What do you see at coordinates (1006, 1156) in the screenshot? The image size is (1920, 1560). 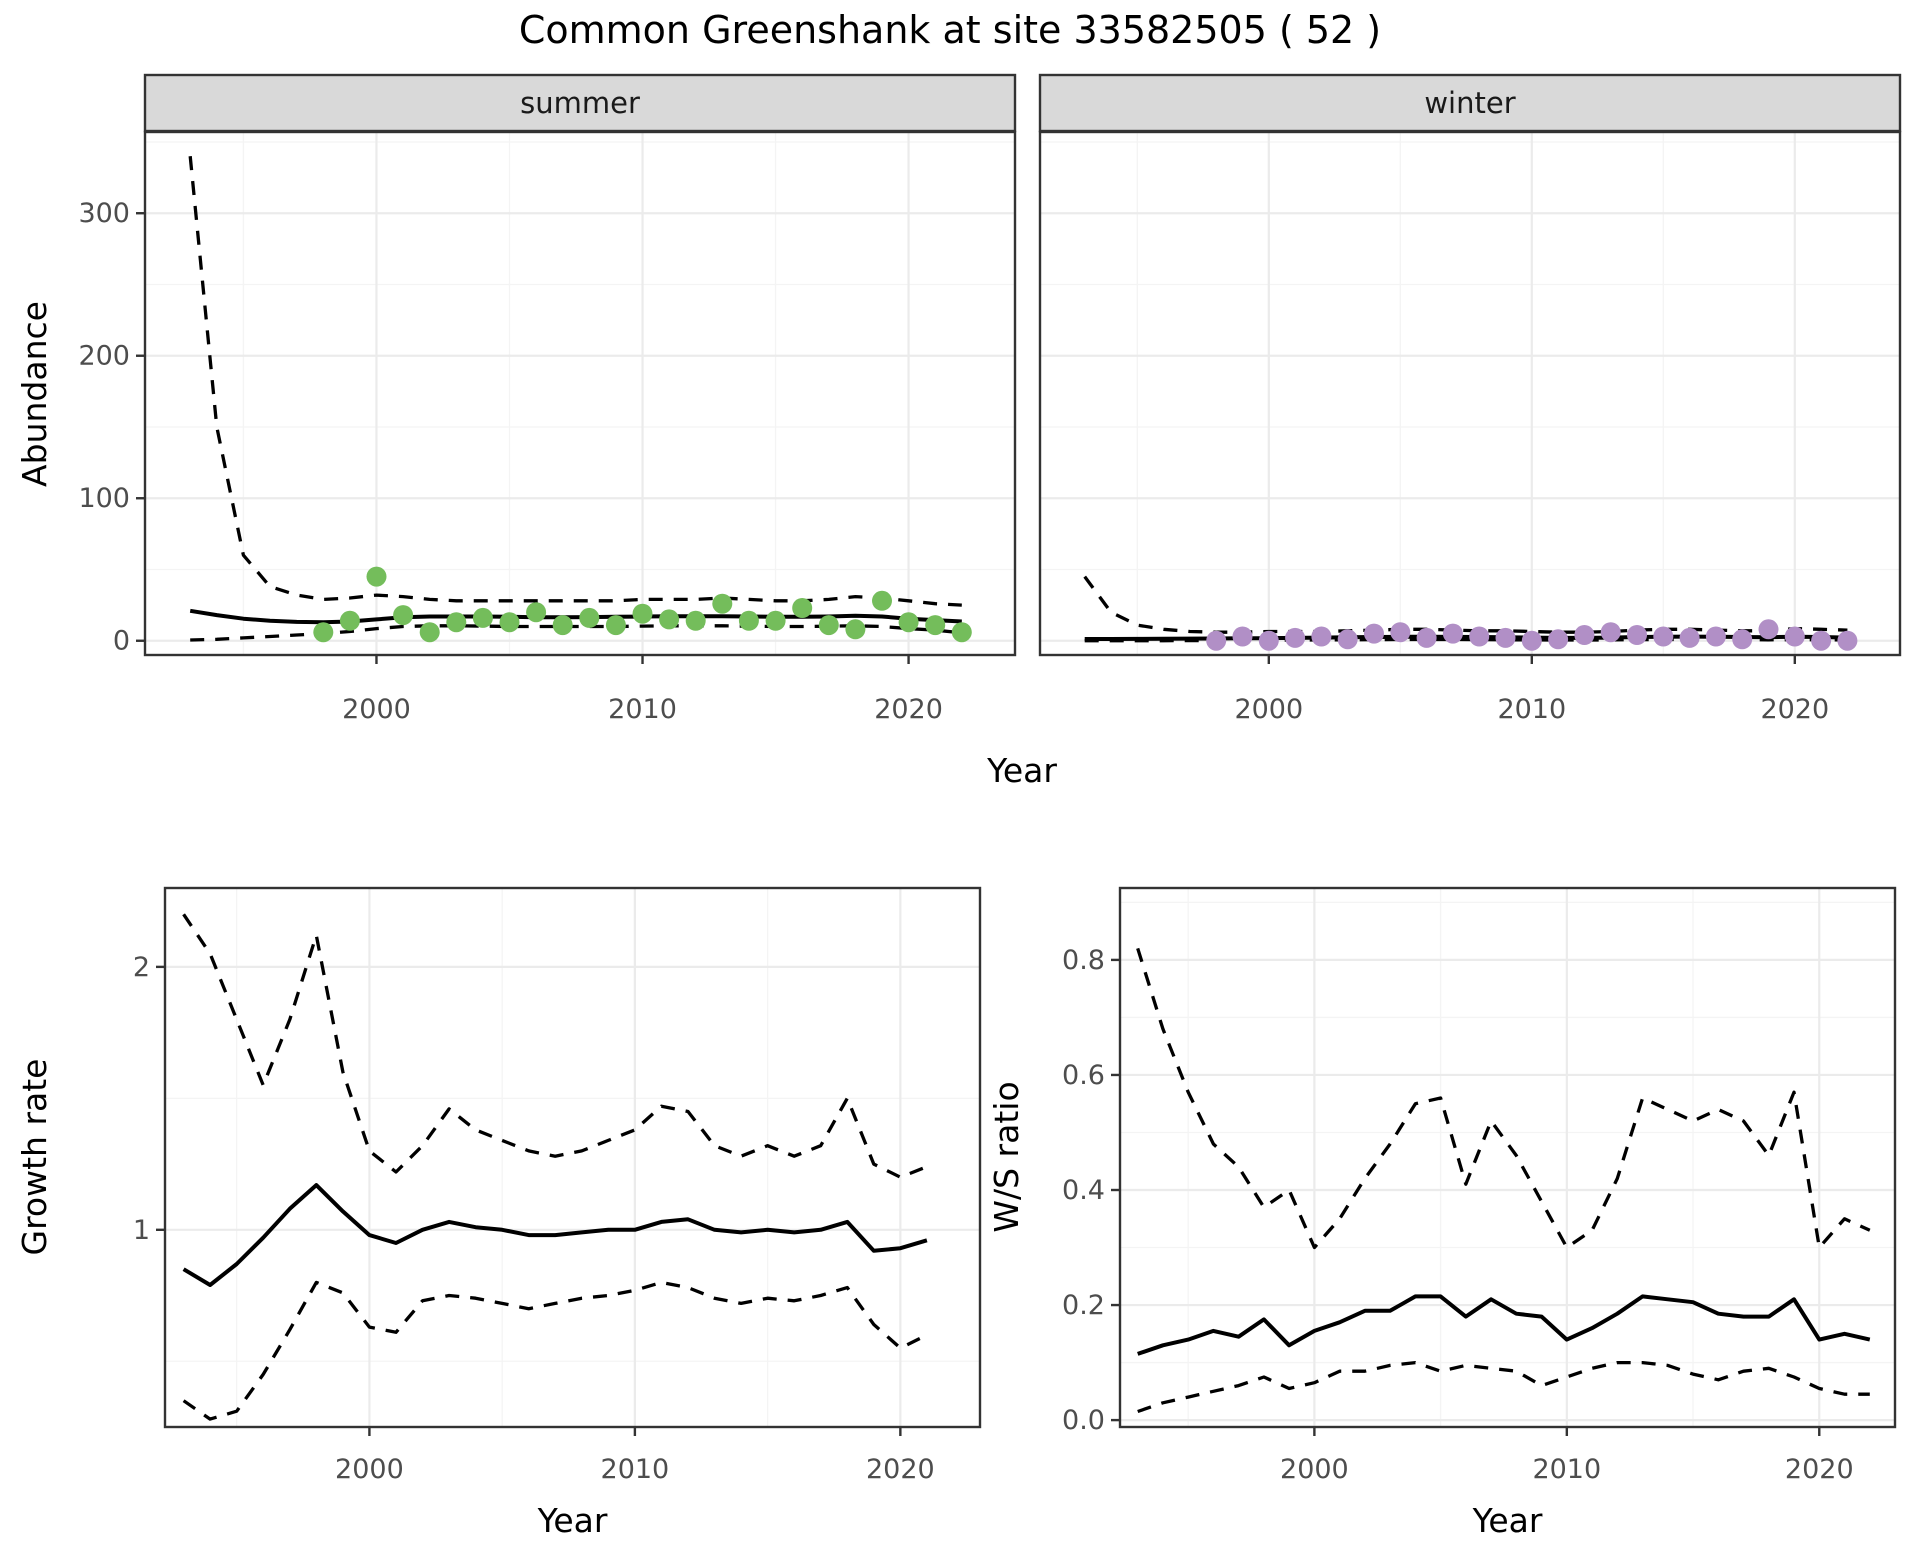 I see `y-axis-title: W/S ratio` at bounding box center [1006, 1156].